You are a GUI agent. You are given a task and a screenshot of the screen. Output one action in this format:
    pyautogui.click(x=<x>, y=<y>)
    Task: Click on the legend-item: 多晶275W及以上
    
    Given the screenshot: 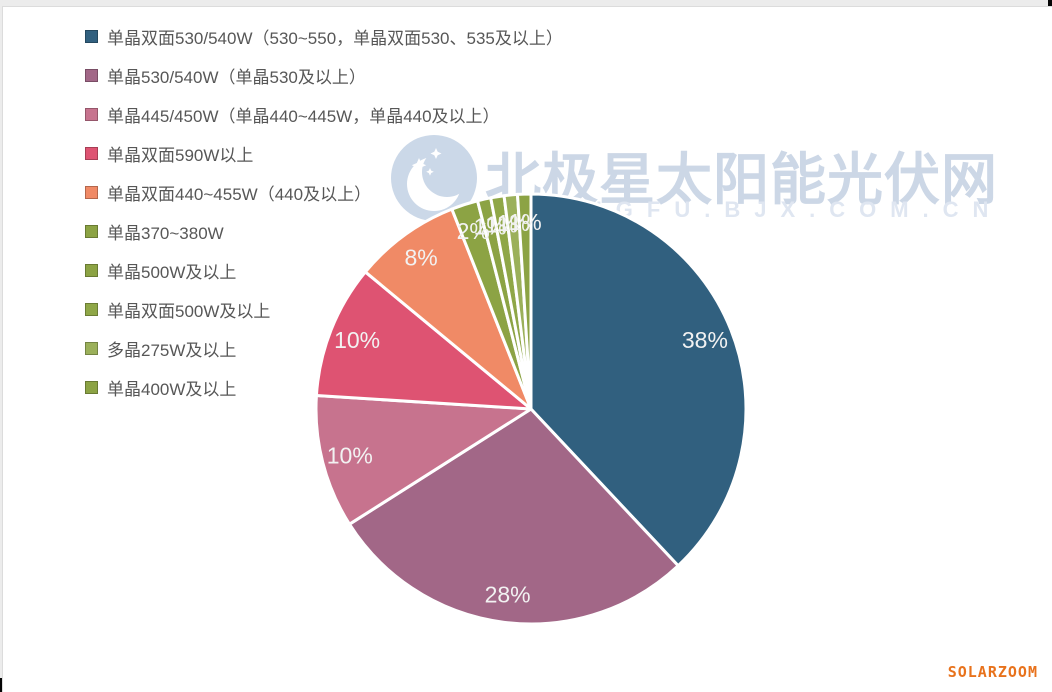 What is the action you would take?
    pyautogui.click(x=324, y=348)
    